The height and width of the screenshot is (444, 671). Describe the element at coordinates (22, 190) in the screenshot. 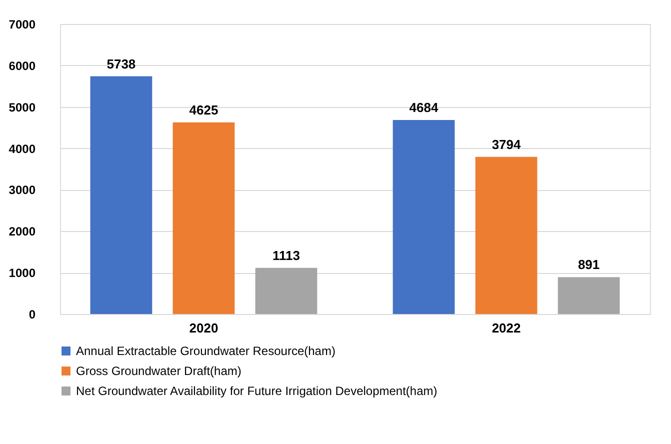

I see `y-tick-label: 3000` at that location.